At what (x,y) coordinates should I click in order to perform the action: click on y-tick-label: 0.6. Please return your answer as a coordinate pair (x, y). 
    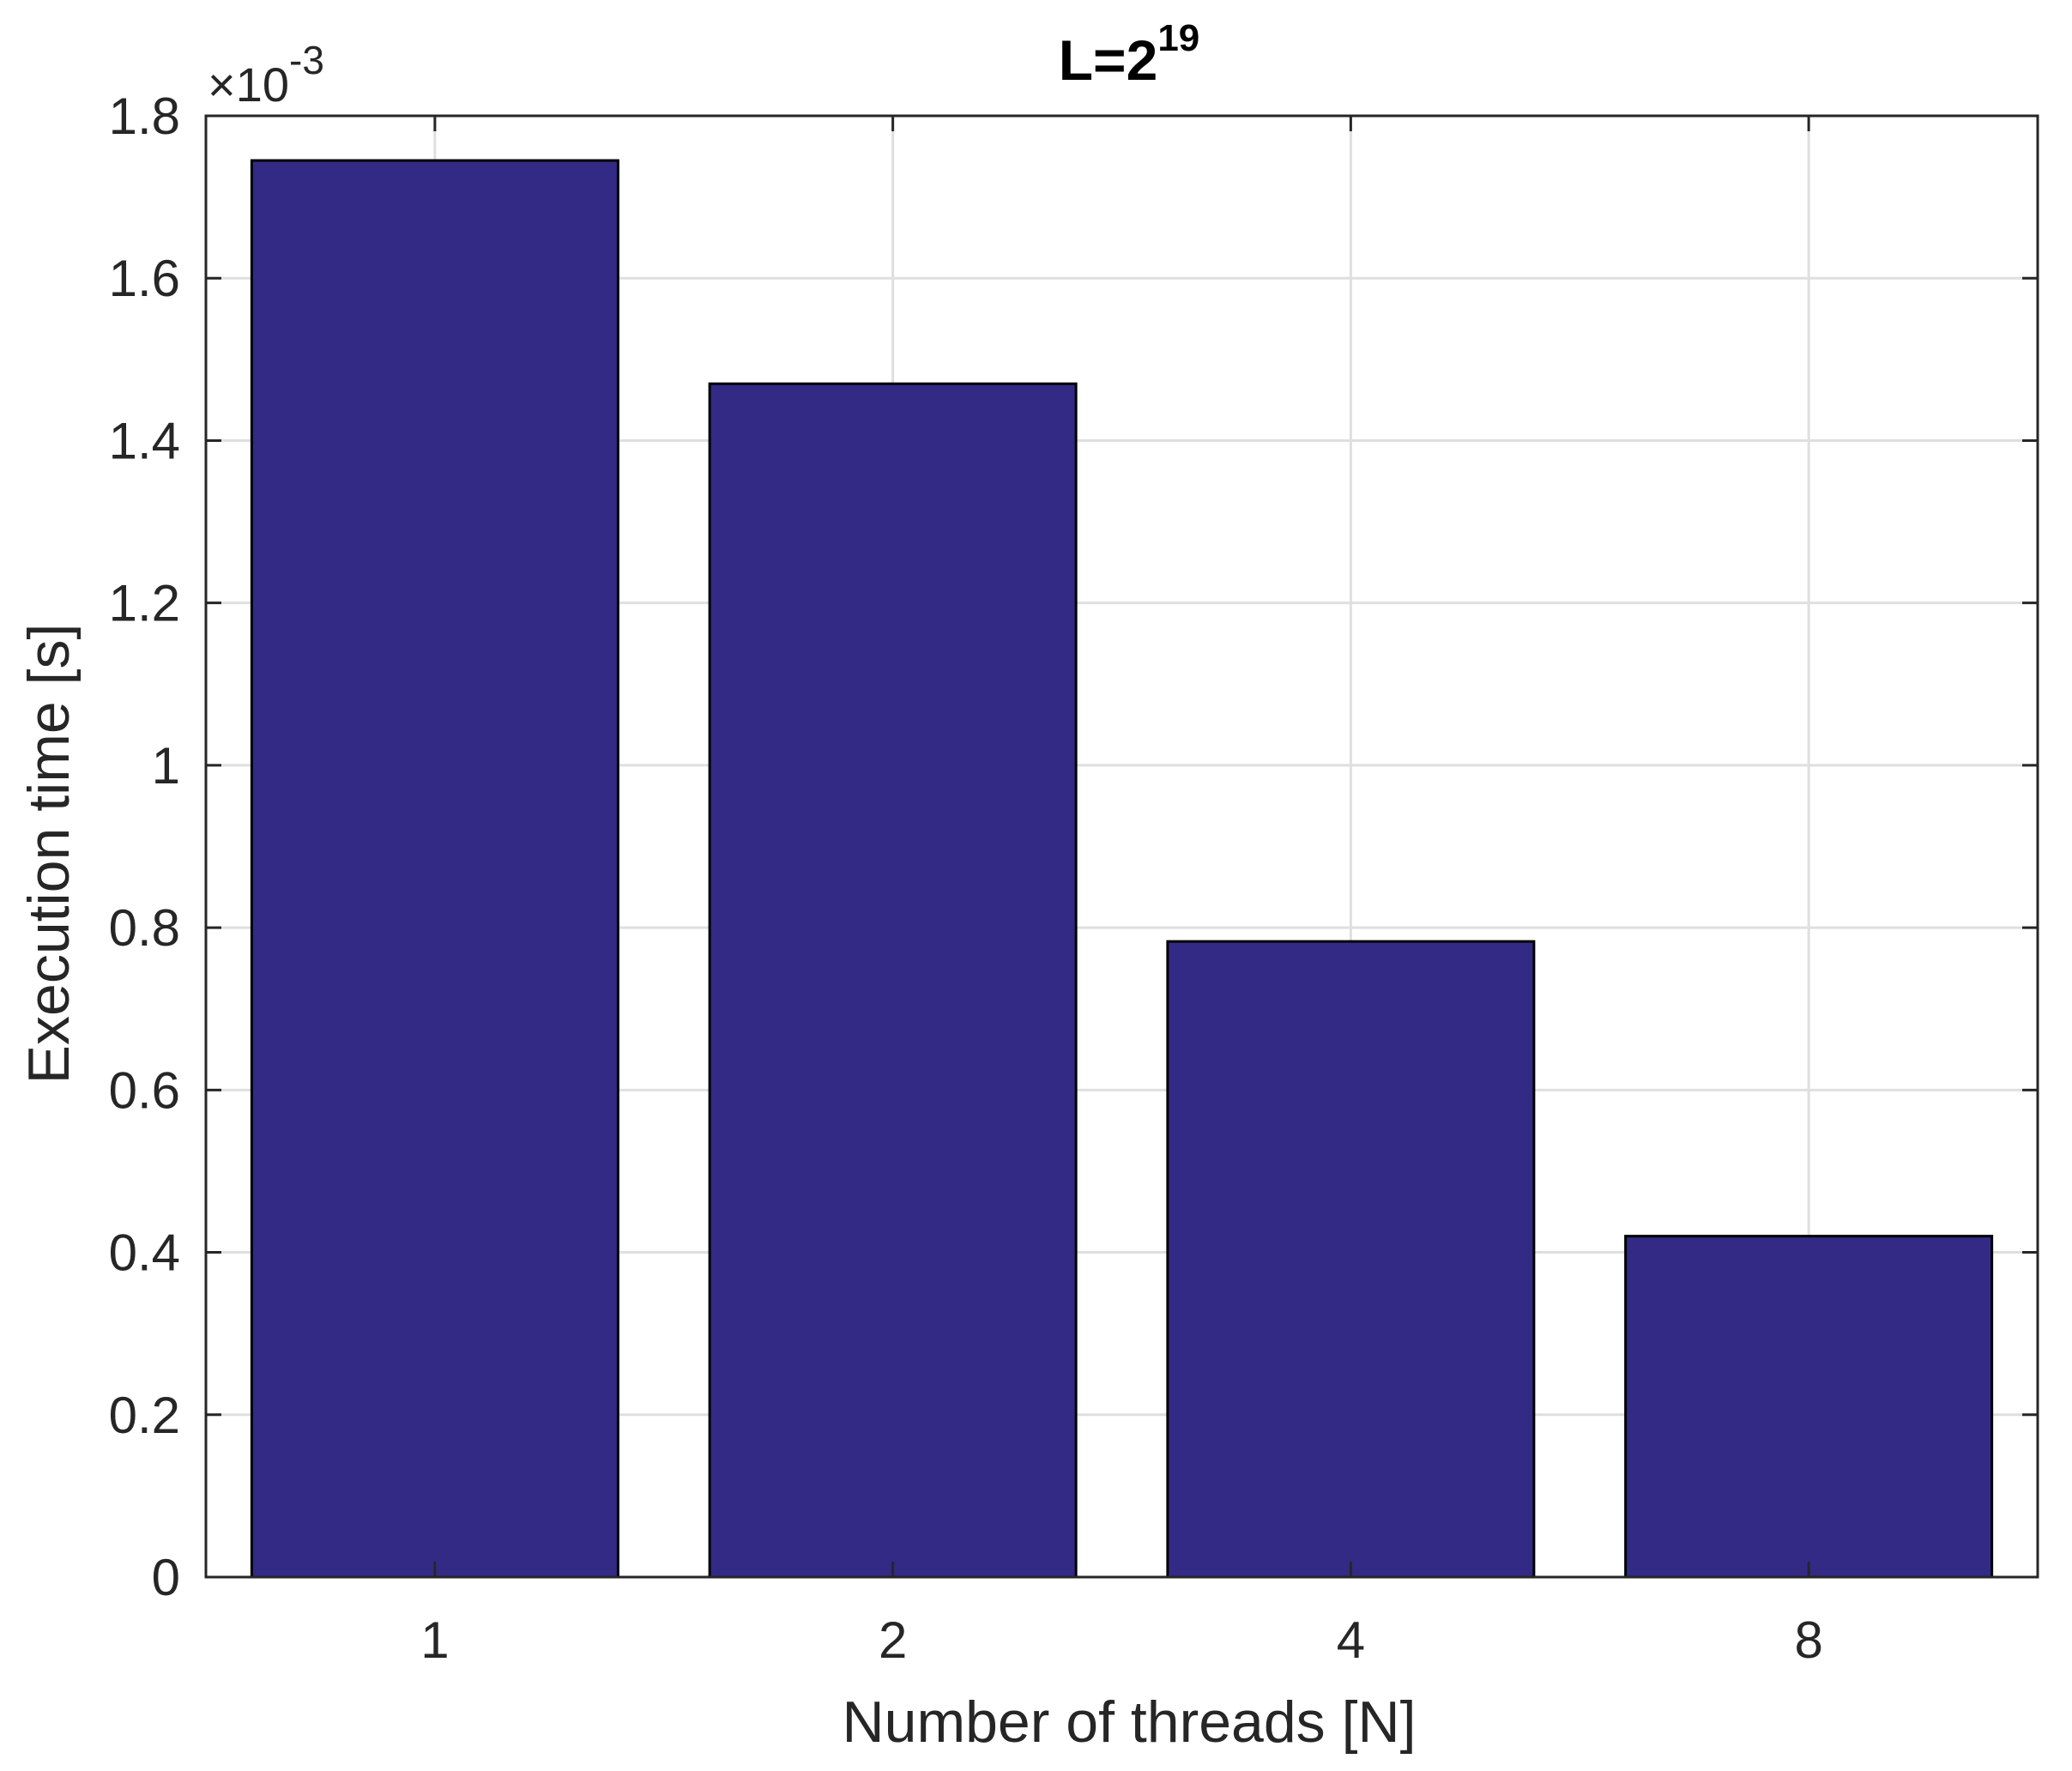
    Looking at the image, I should click on (144, 1090).